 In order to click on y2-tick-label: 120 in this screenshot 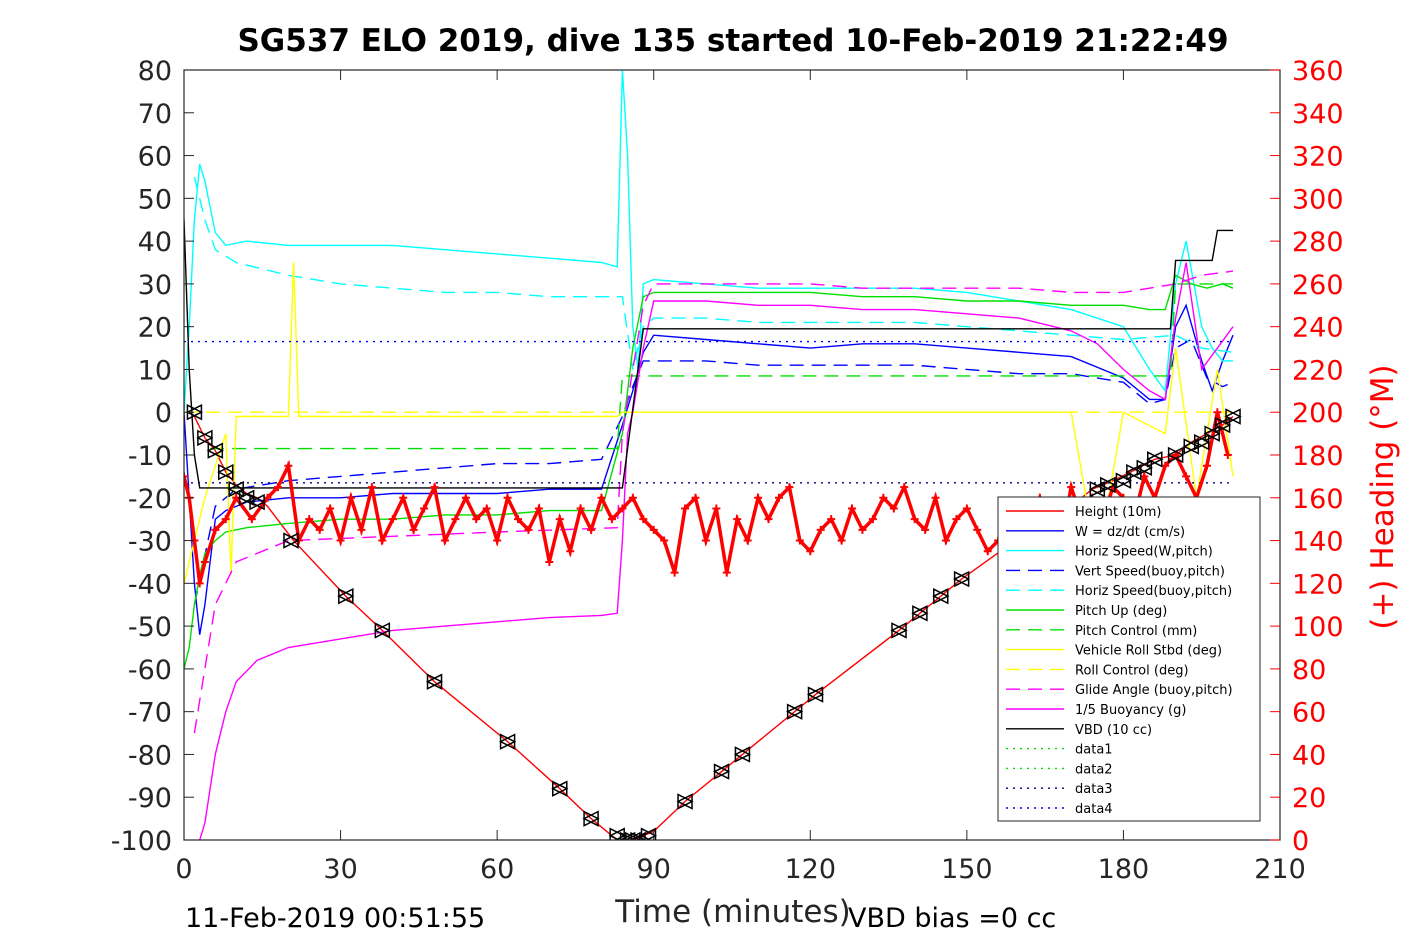, I will do `click(1318, 584)`.